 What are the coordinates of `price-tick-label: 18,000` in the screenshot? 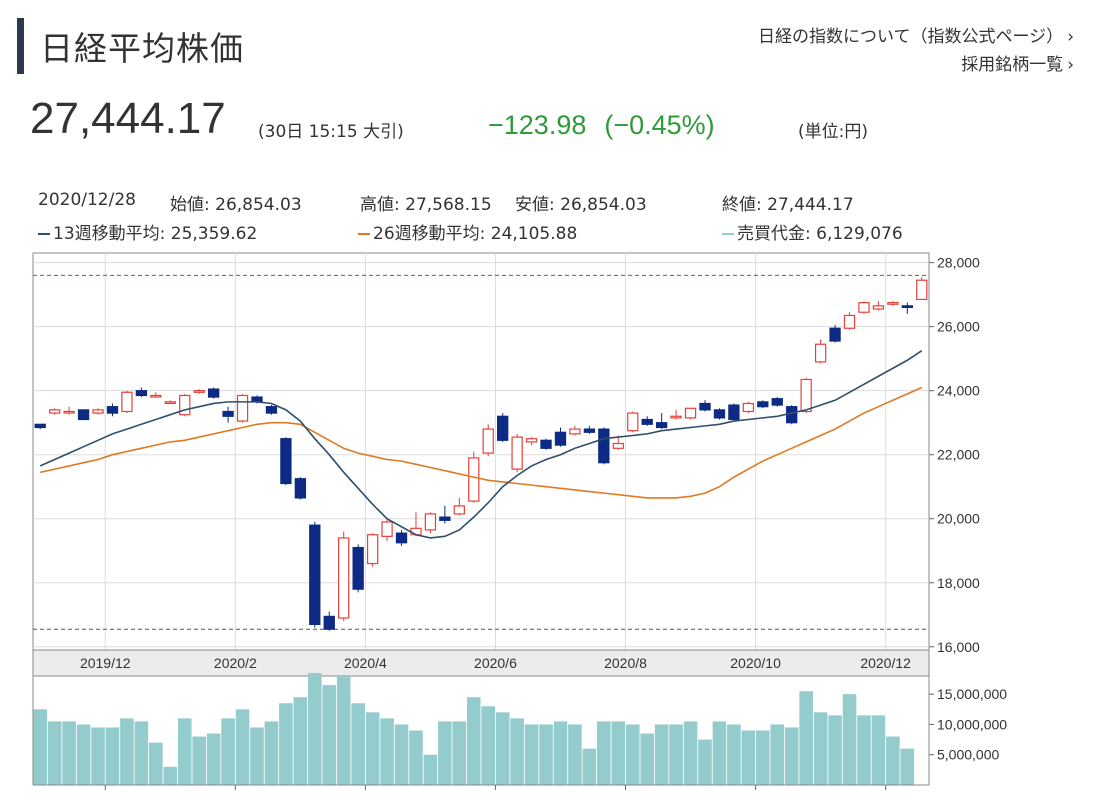 It's located at (958, 583).